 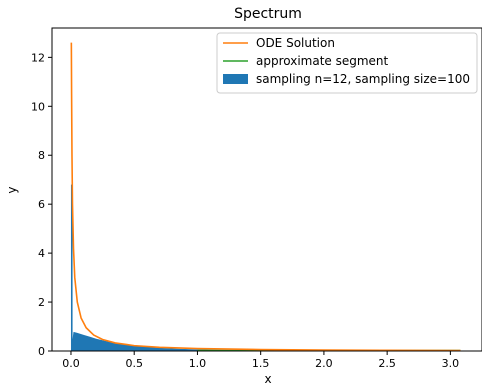 What do you see at coordinates (295, 43) in the screenshot?
I see `legend-ode-label: ODE Solution` at bounding box center [295, 43].